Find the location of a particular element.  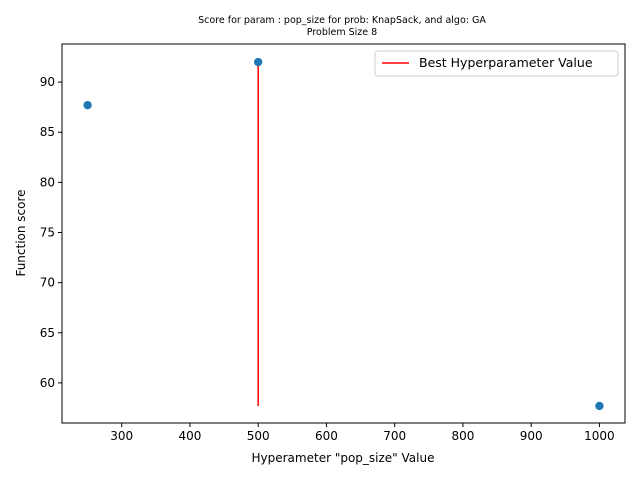

y-tick-label: 90 is located at coordinates (47, 82).